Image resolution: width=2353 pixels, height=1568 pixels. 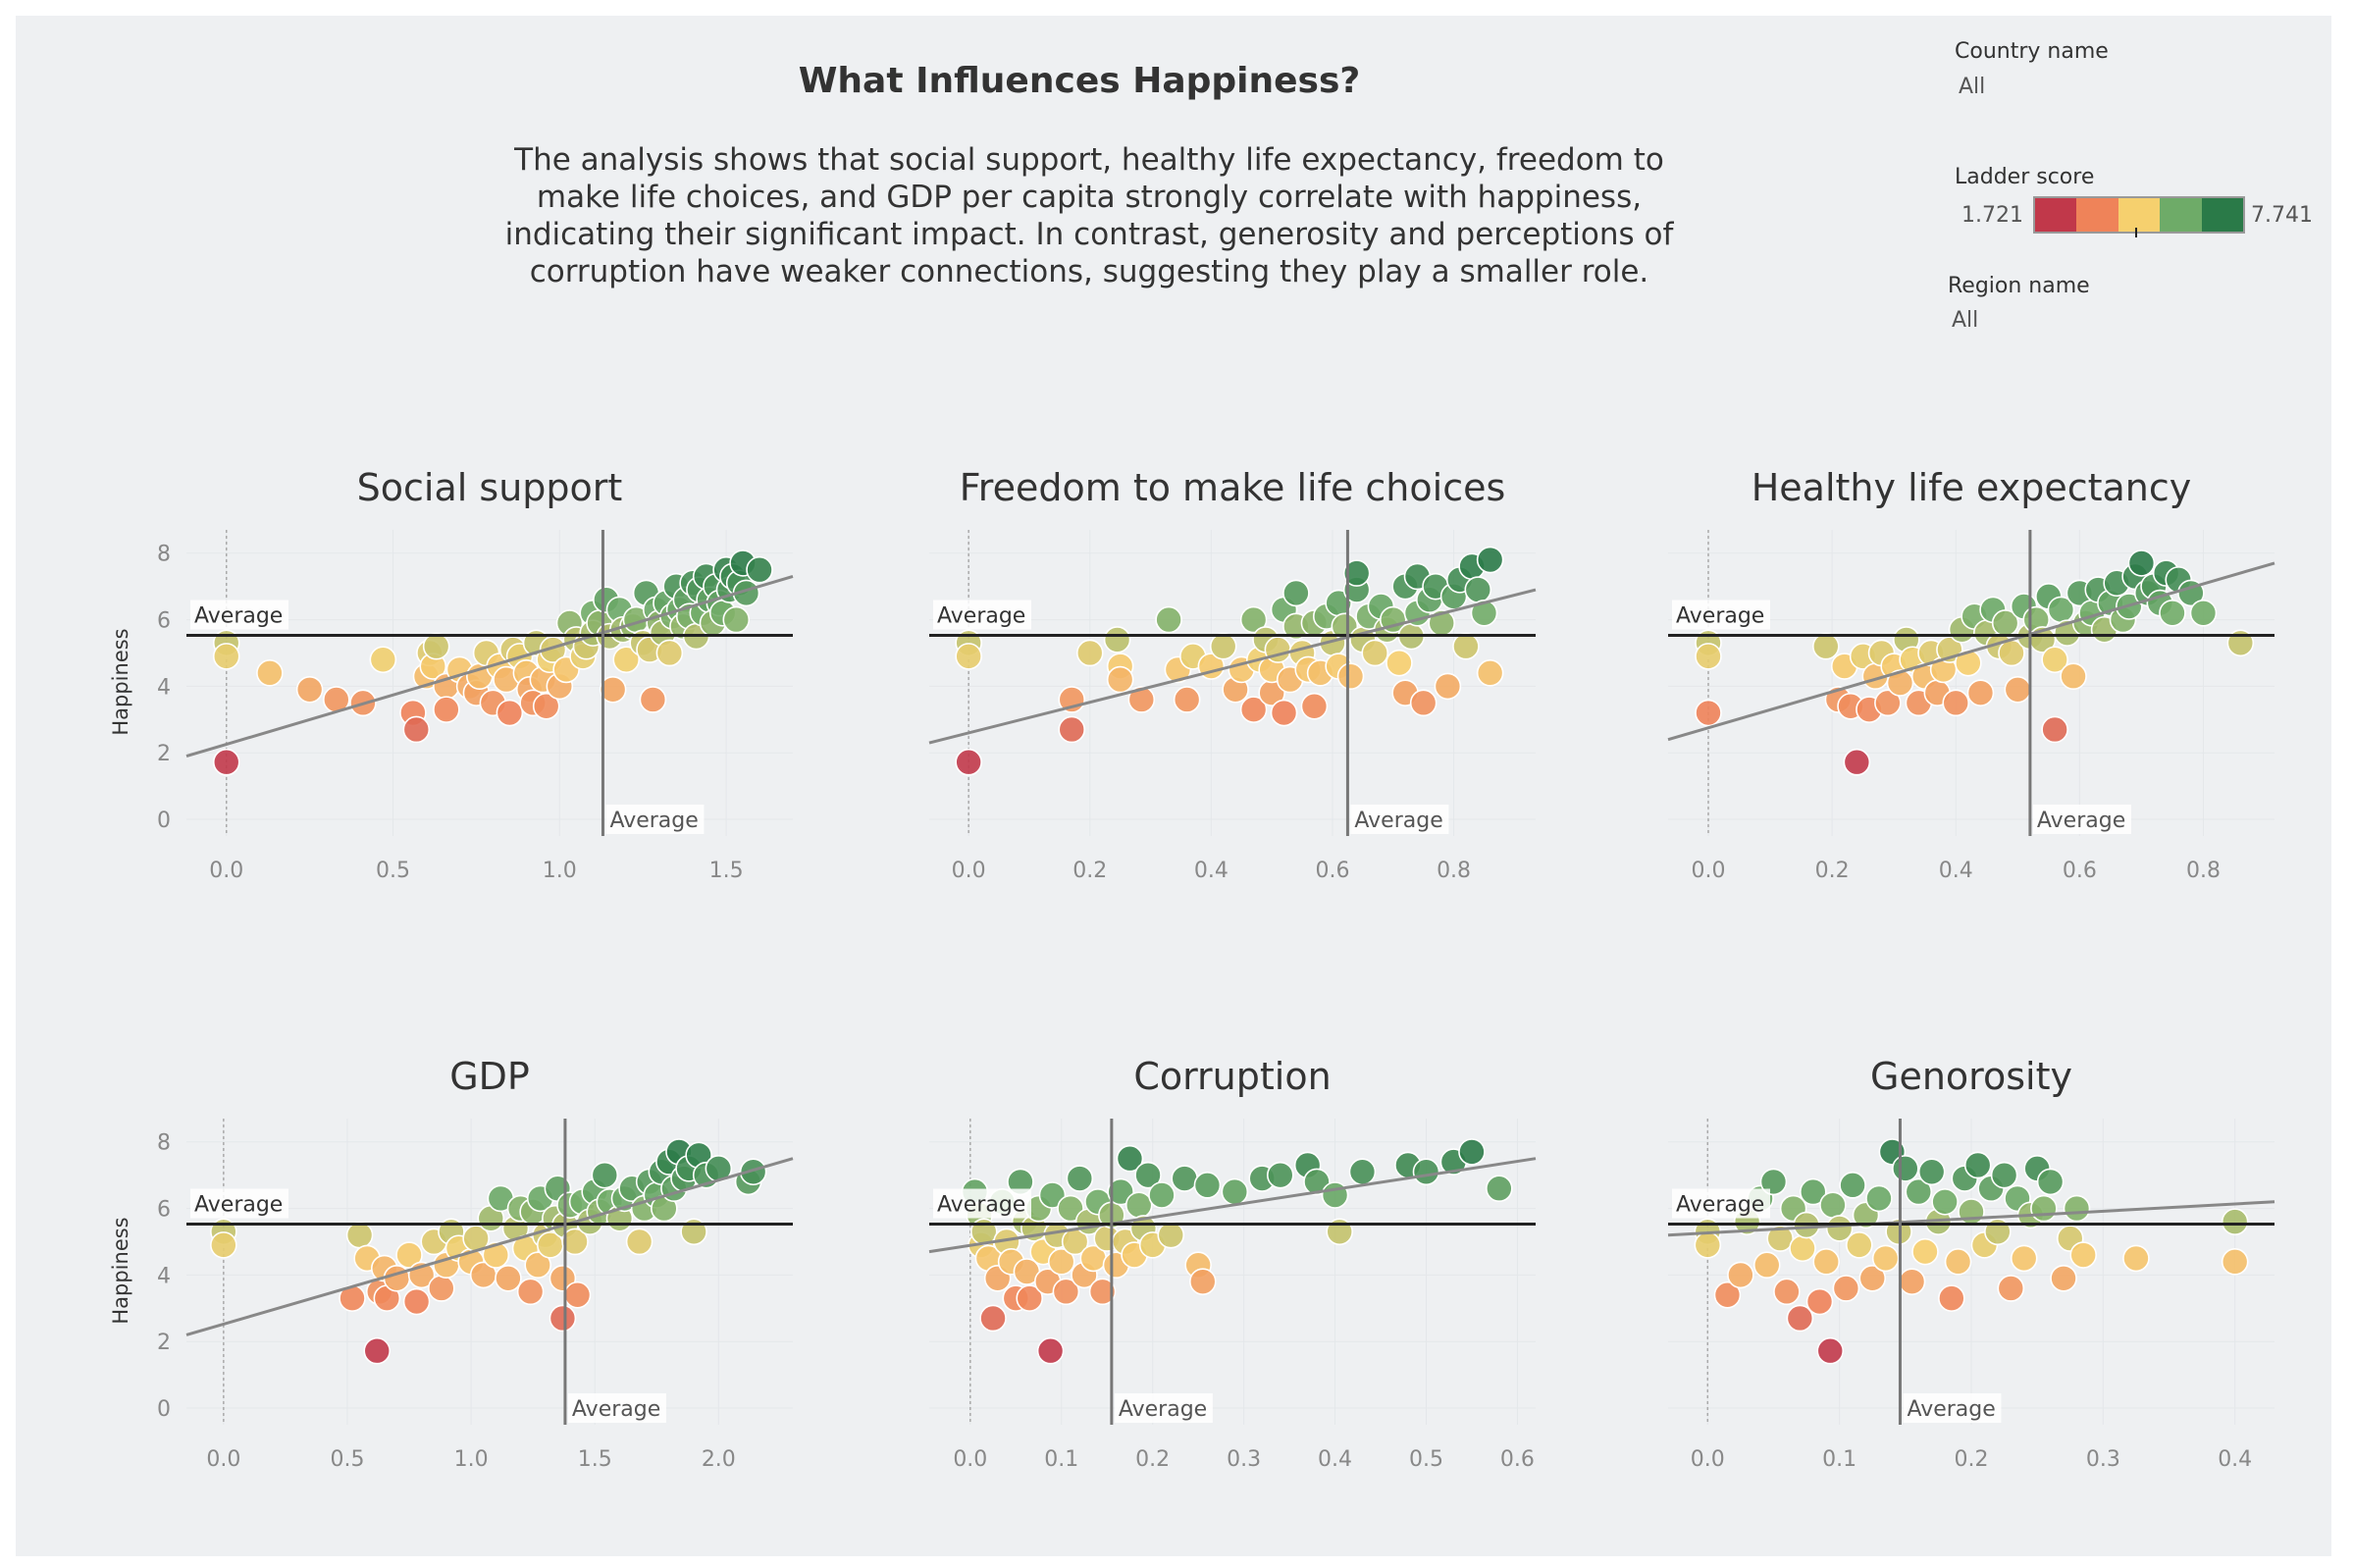 I want to click on legend-marker, so click(x=2136, y=233).